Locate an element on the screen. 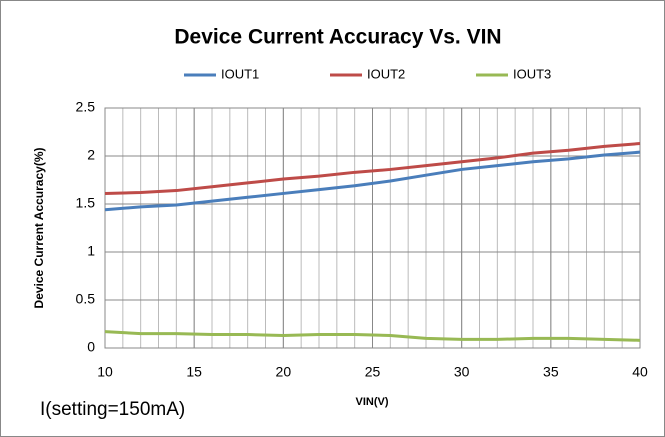  chart-title: Device Current Accuracy Vs. VIN is located at coordinates (337, 37).